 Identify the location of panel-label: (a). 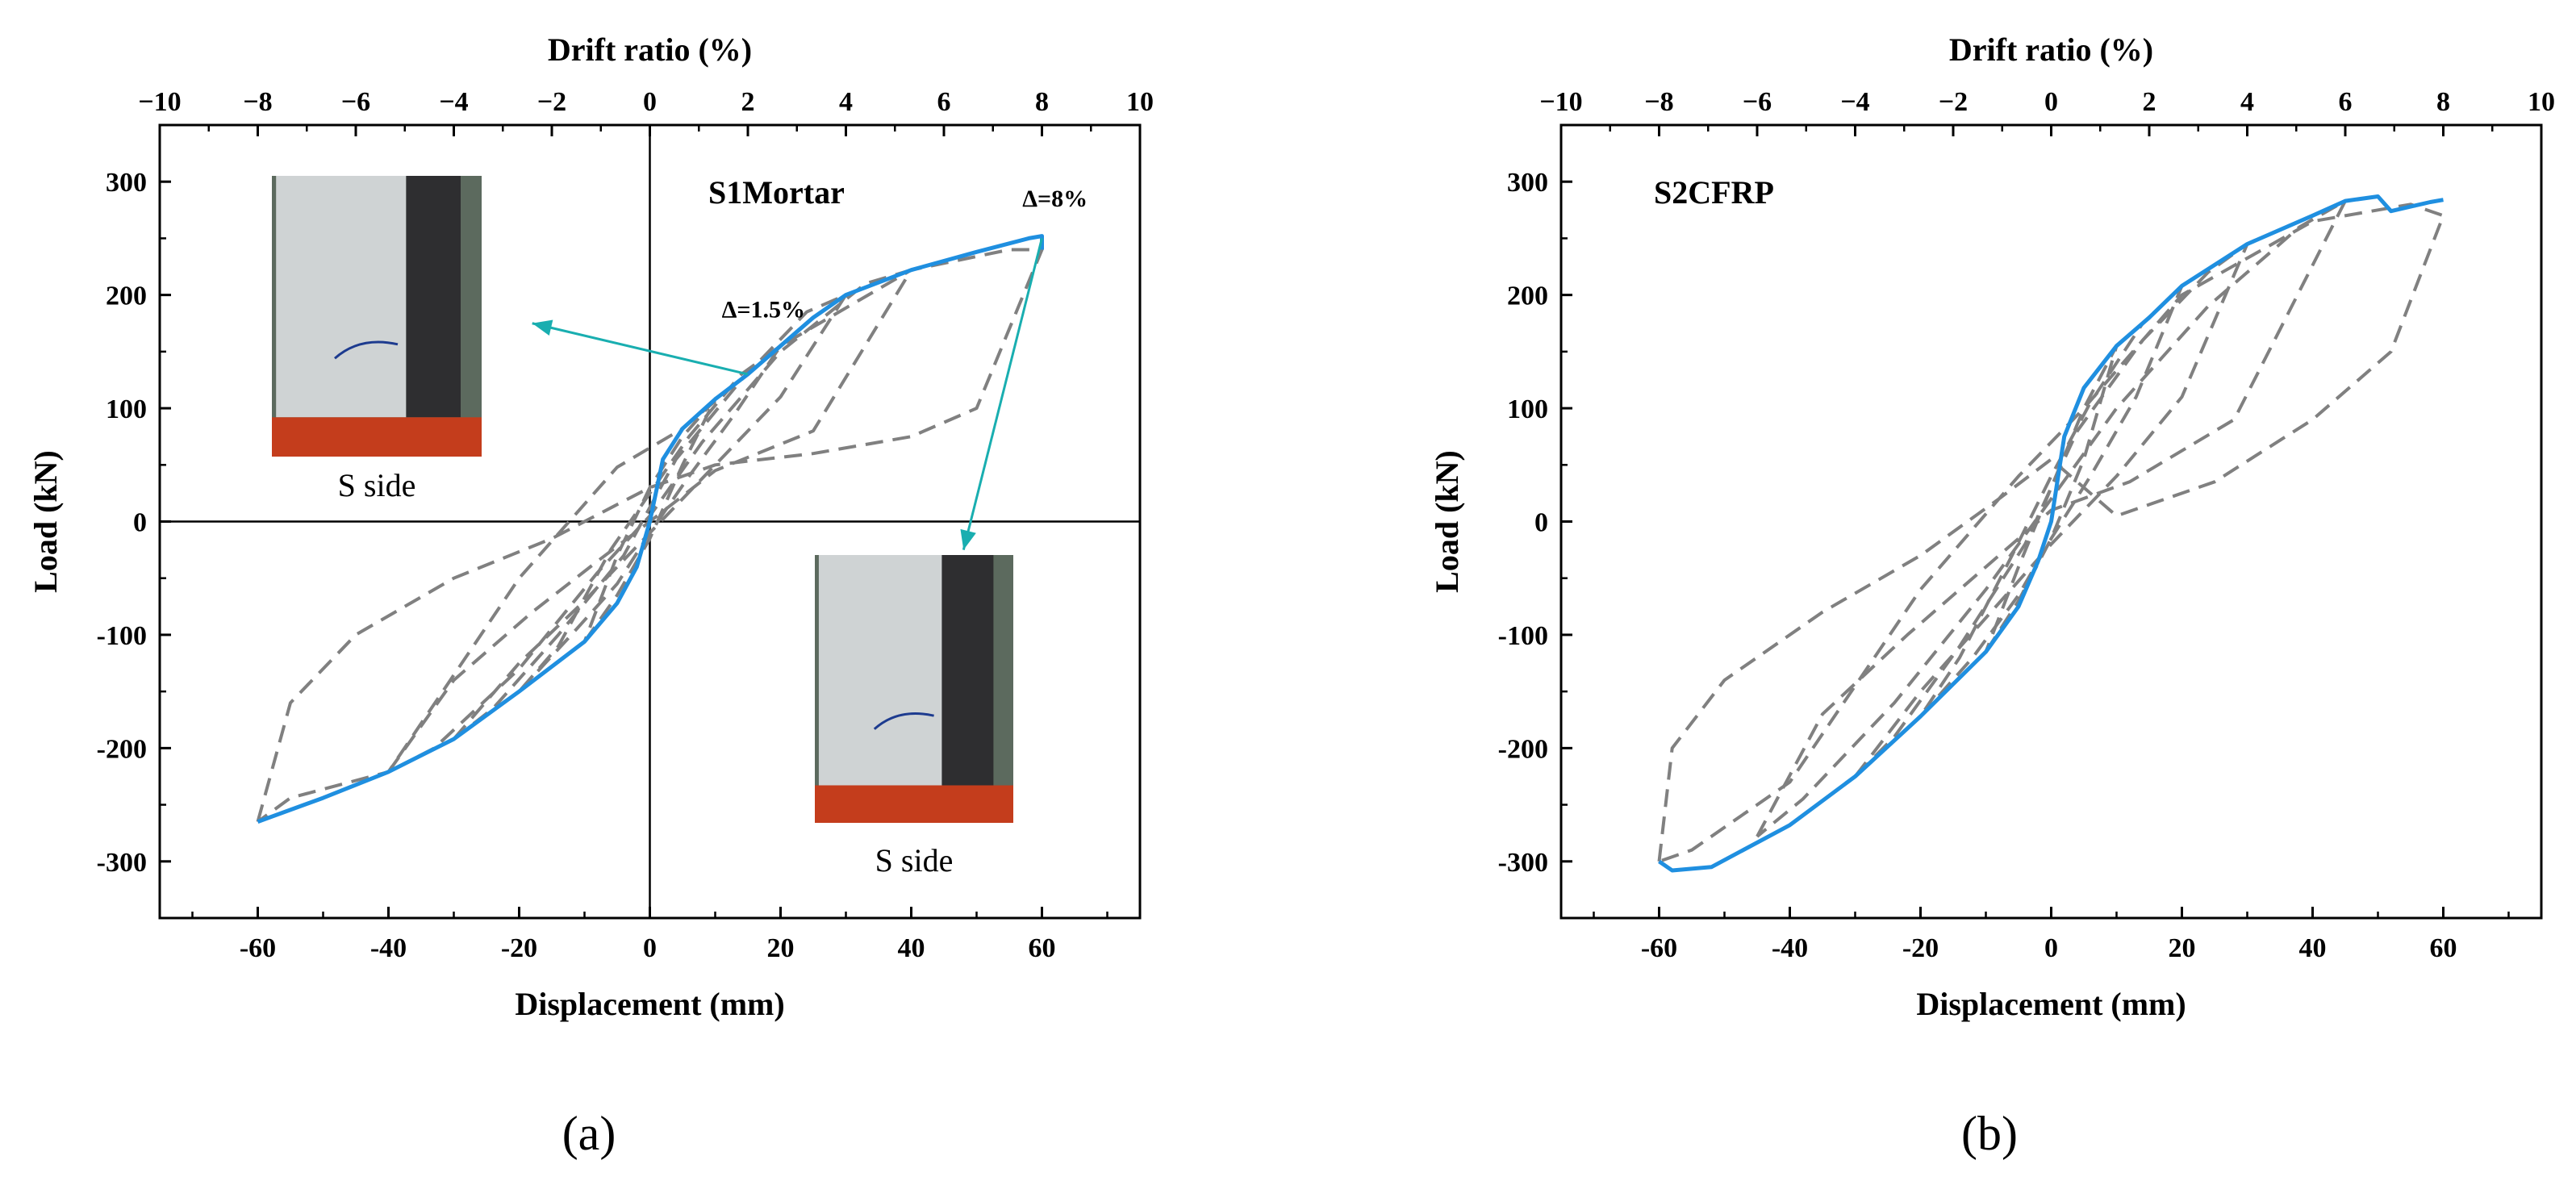
(589, 1133).